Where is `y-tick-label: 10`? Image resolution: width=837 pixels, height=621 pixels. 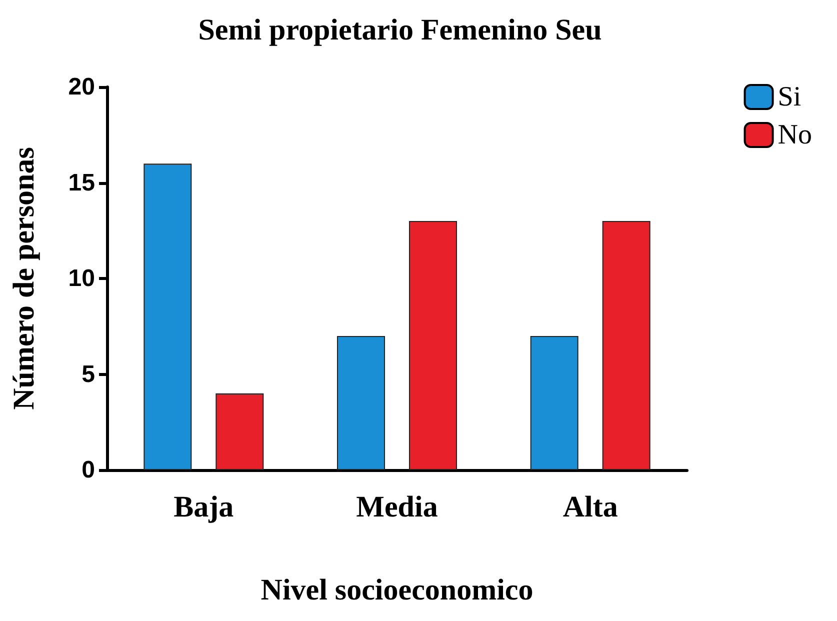
y-tick-label: 10 is located at coordinates (81, 278).